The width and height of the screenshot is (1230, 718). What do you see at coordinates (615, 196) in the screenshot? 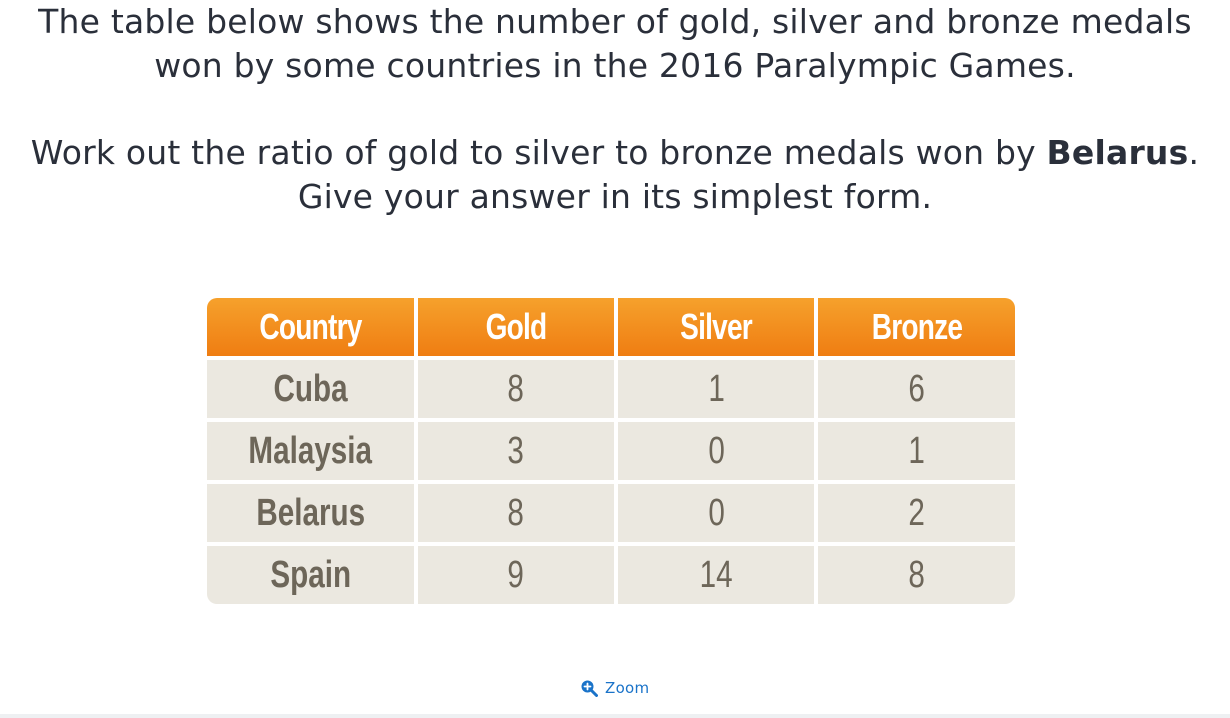
I see `task-line-2: Give your answer in its simplest form.` at bounding box center [615, 196].